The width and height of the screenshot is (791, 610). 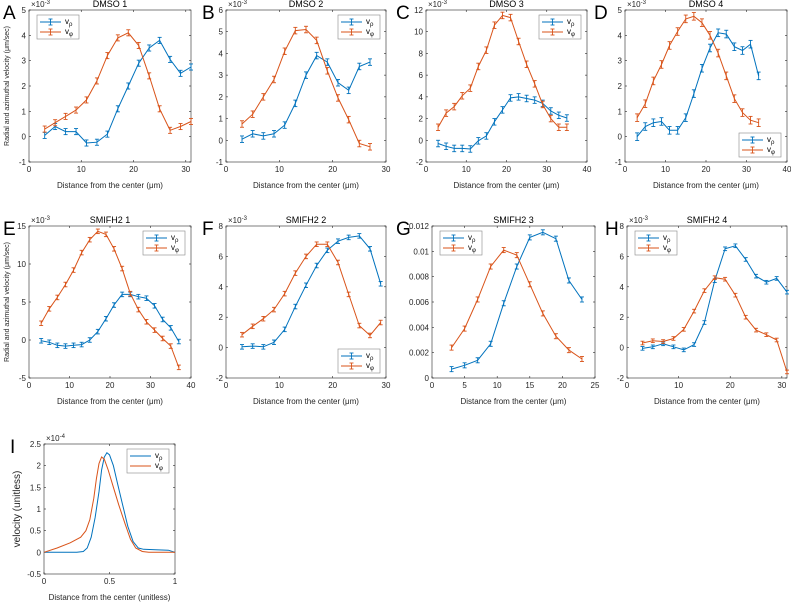 I want to click on chart-title: DMSO 4, so click(x=706, y=4).